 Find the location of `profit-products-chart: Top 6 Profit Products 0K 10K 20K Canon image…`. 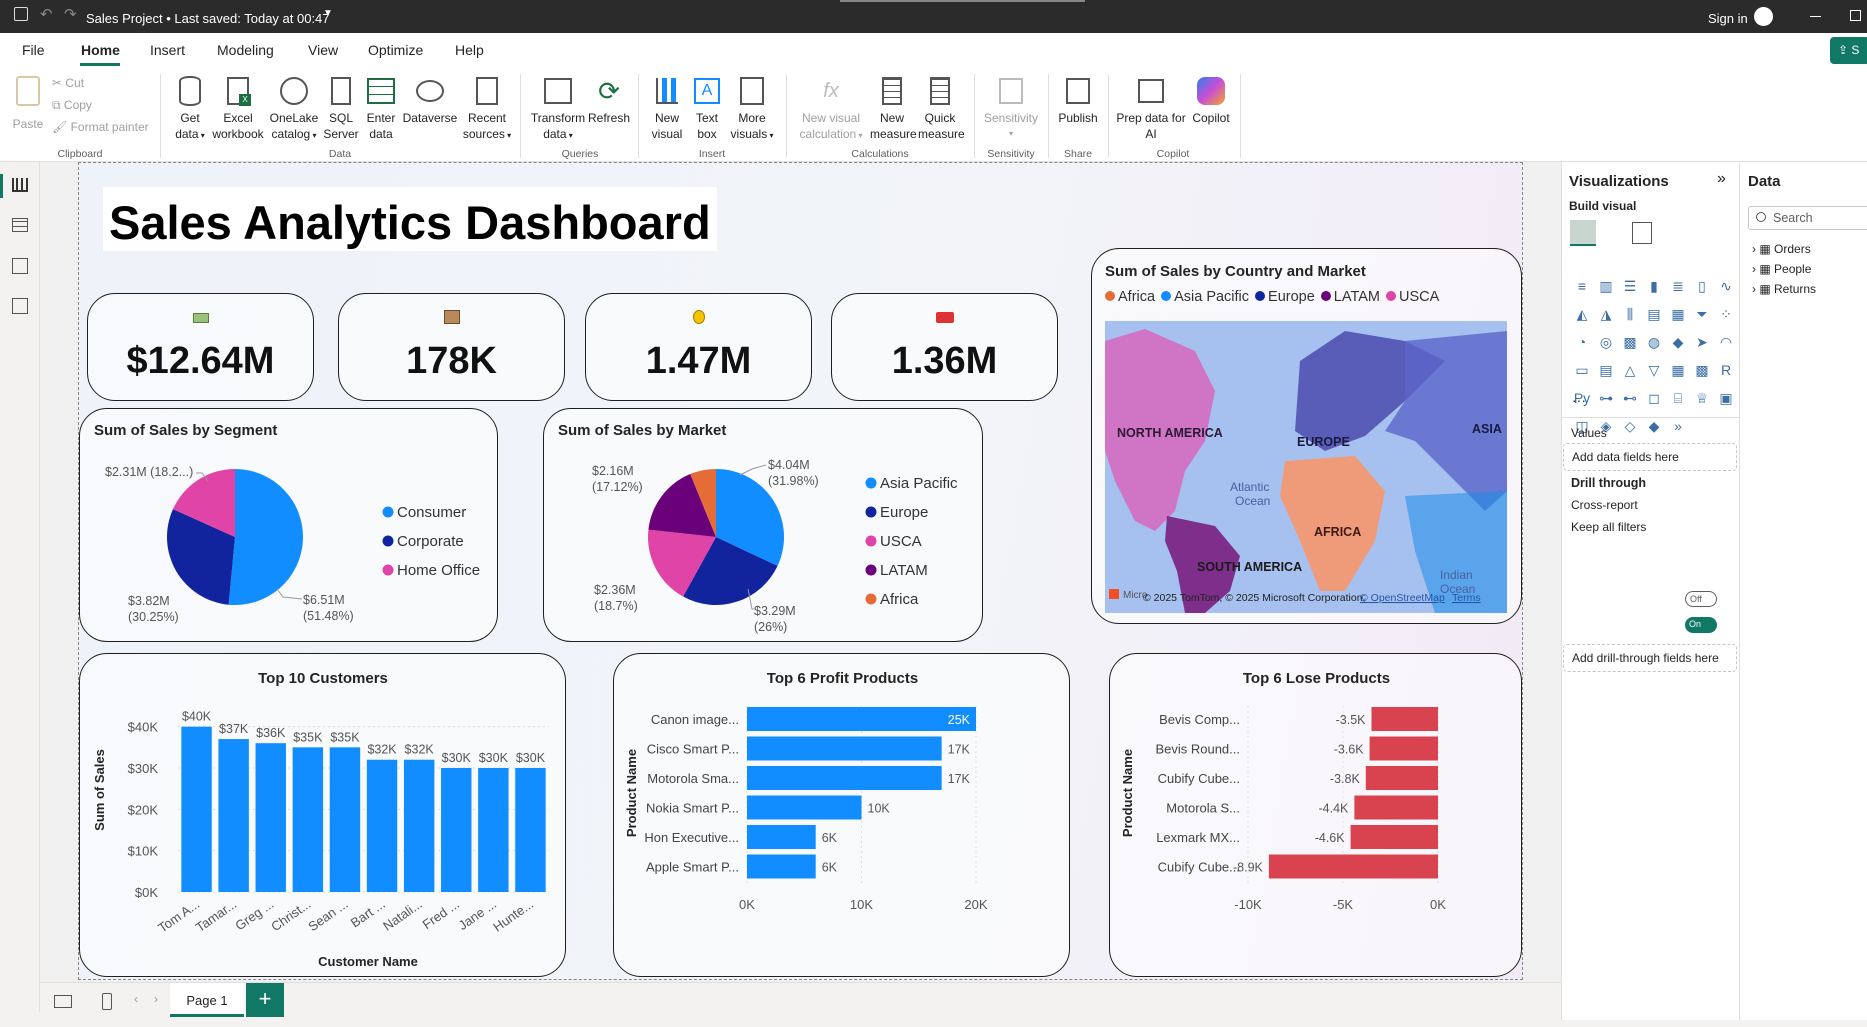

profit-products-chart: Top 6 Profit Products 0K 10K 20K Canon image… is located at coordinates (842, 816).